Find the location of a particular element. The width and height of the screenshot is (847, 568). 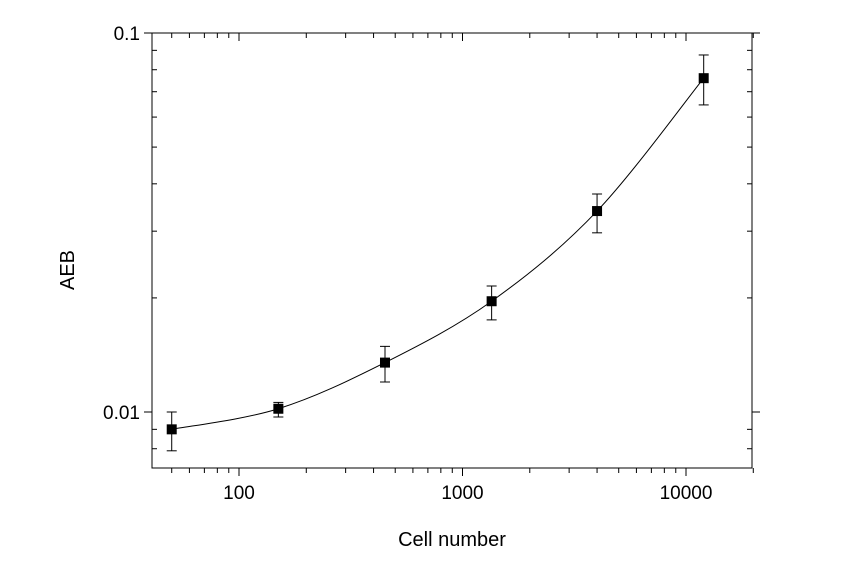

x-axis-label: Cell number is located at coordinates (452, 540).